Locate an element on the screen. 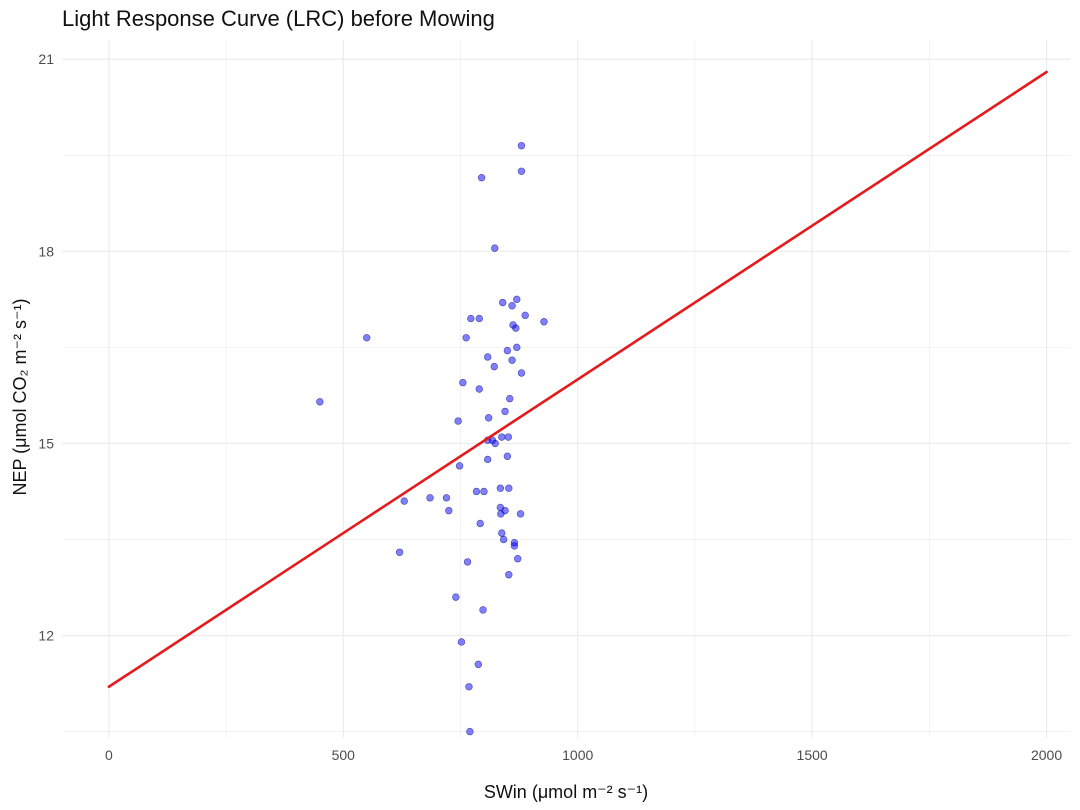 The width and height of the screenshot is (1080, 810). x-tick-label: 2000 is located at coordinates (1046, 755).